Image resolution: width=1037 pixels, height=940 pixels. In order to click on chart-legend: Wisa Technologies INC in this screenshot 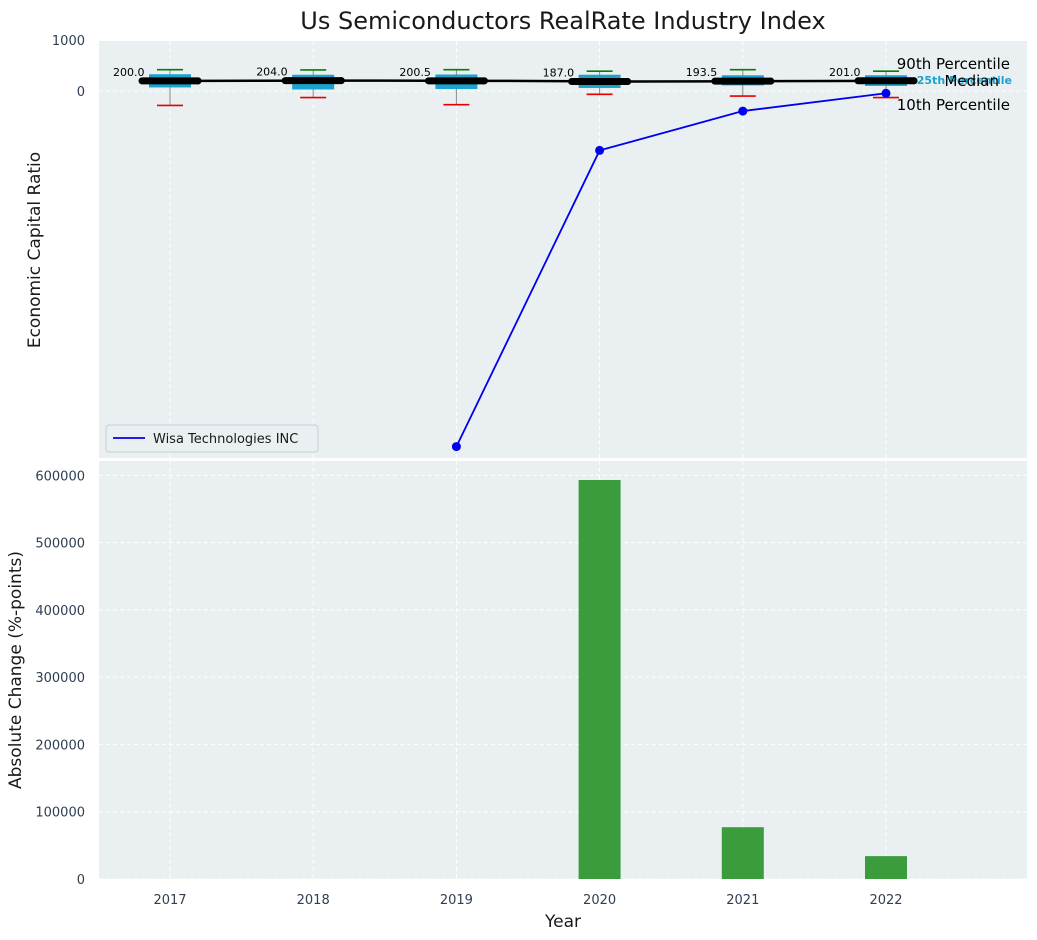, I will do `click(212, 438)`.